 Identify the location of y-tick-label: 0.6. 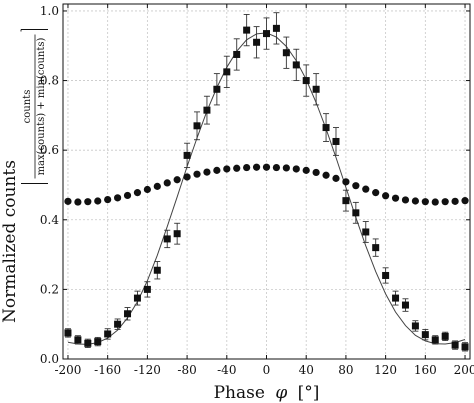
(49, 150).